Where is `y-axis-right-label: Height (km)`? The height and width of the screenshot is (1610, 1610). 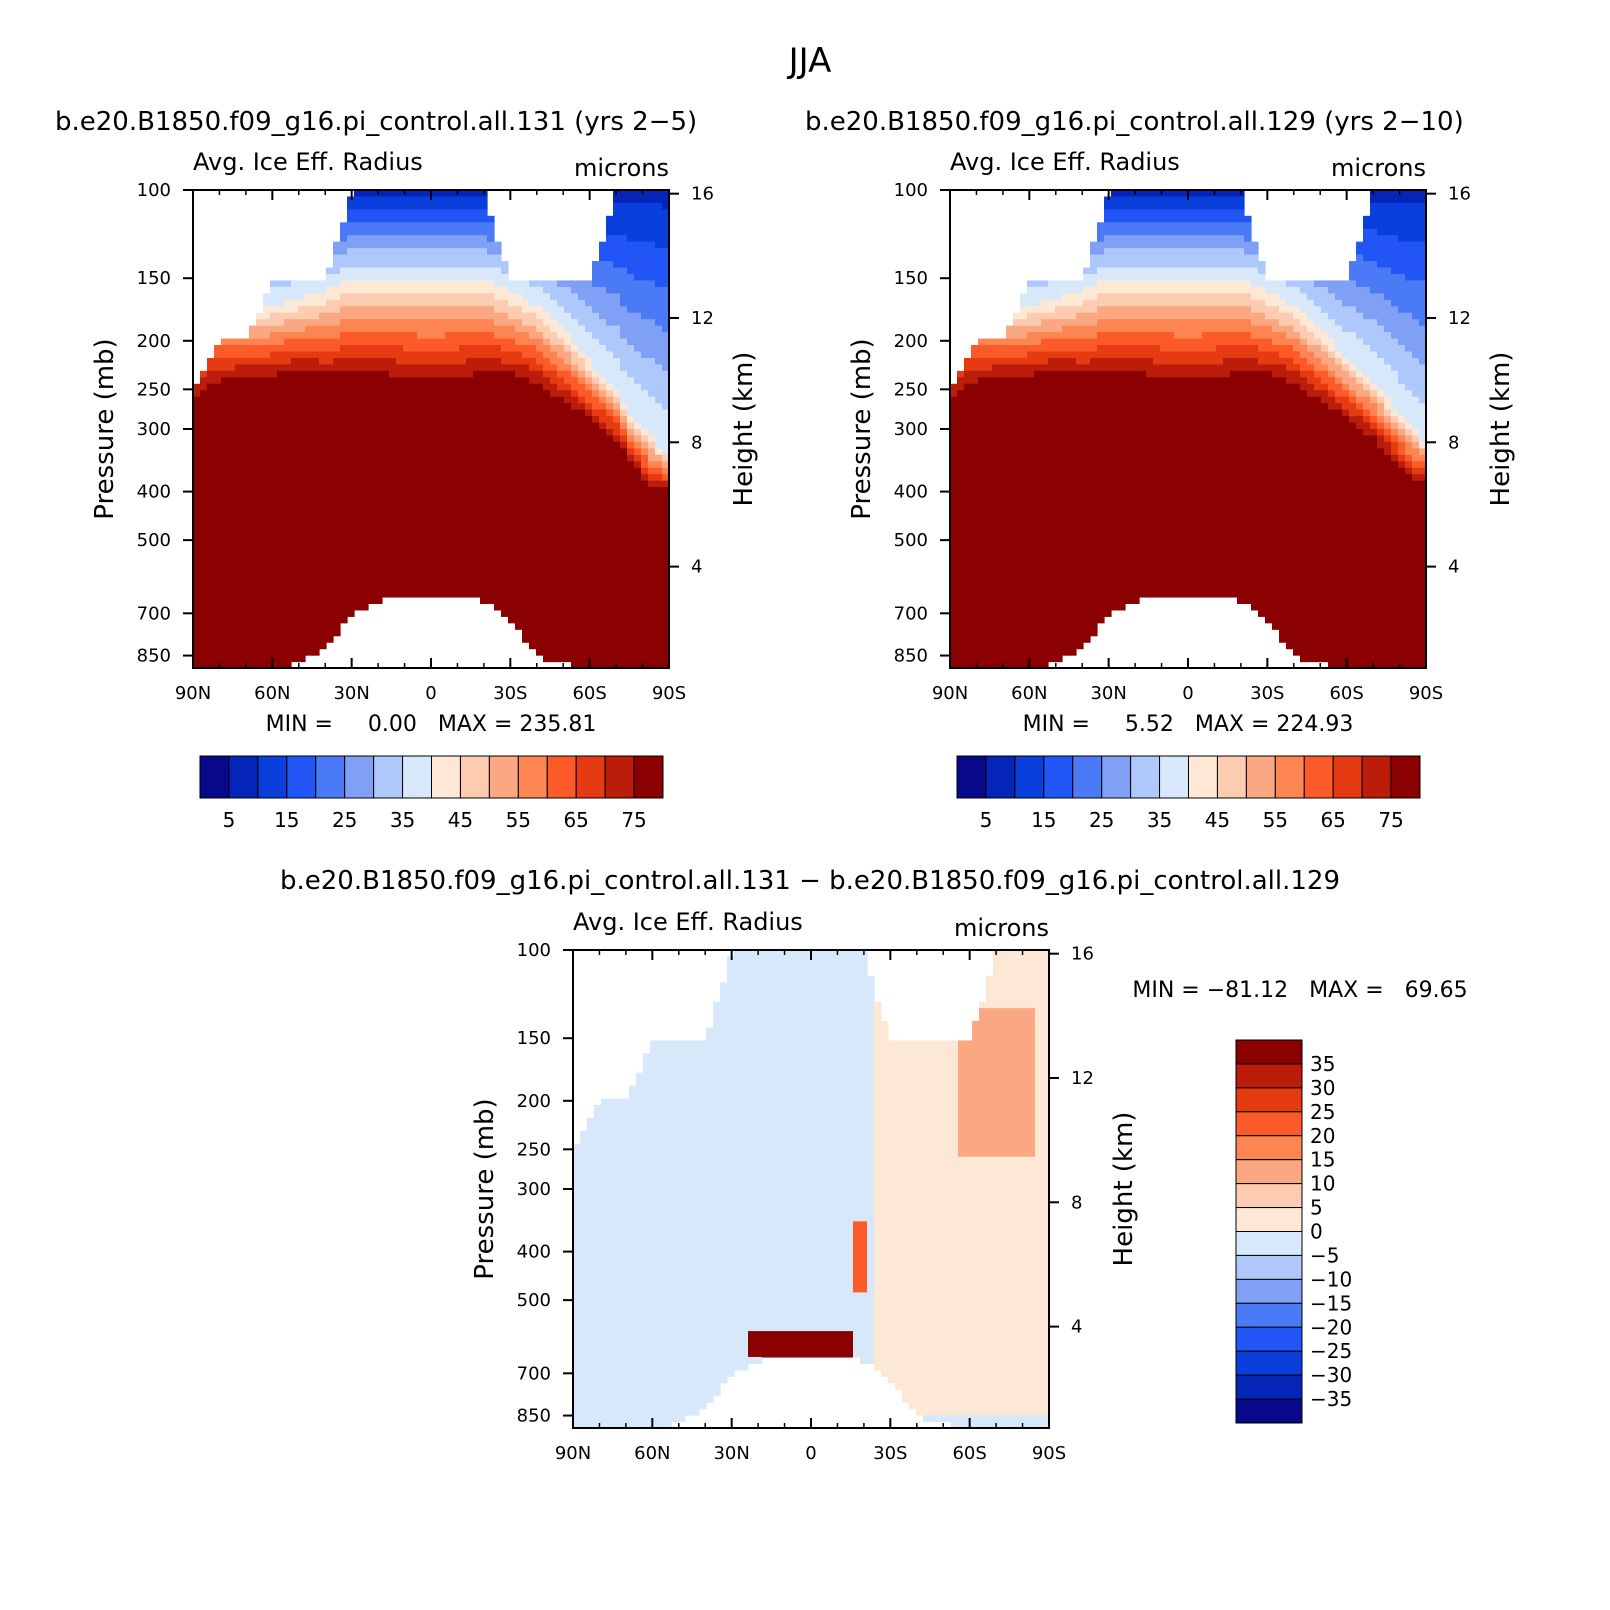
y-axis-right-label: Height (km) is located at coordinates (744, 429).